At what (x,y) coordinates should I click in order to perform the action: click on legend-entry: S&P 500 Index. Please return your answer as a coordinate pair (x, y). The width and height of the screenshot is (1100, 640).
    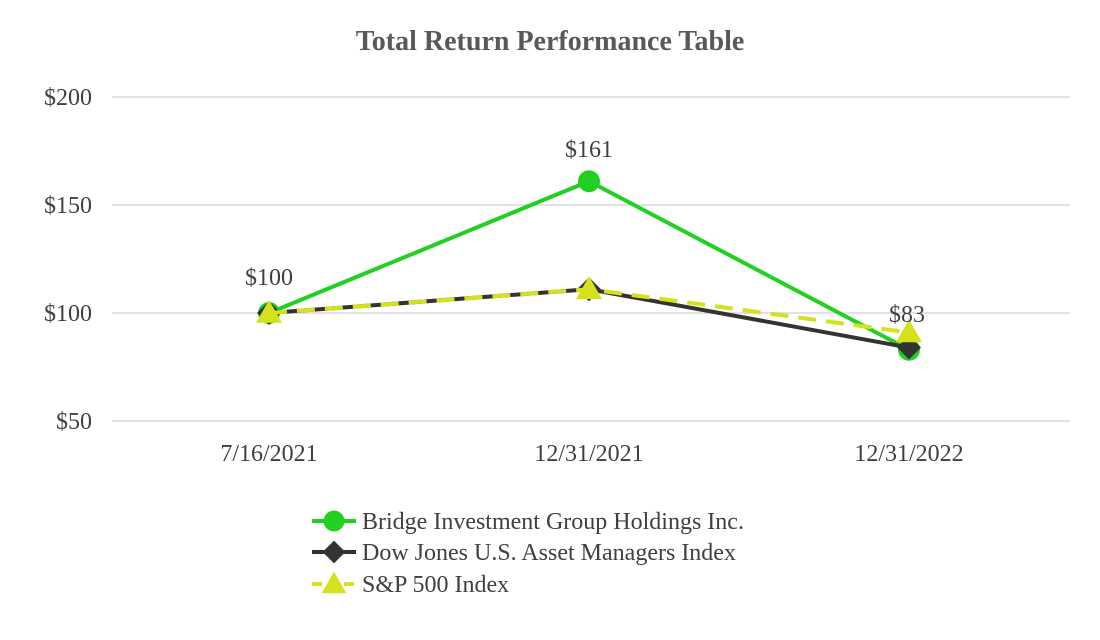
    Looking at the image, I should click on (410, 584).